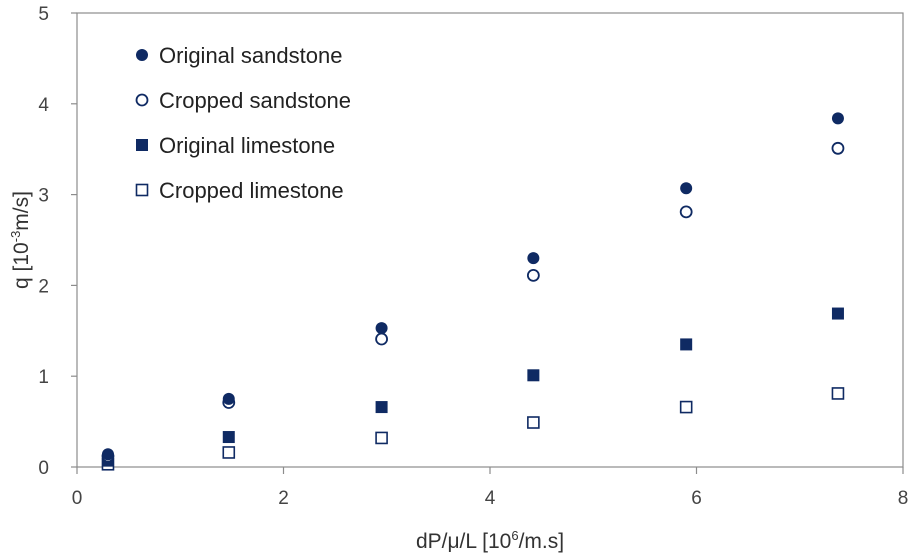 The image size is (912, 558). I want to click on legend-label: Original limestone, so click(247, 145).